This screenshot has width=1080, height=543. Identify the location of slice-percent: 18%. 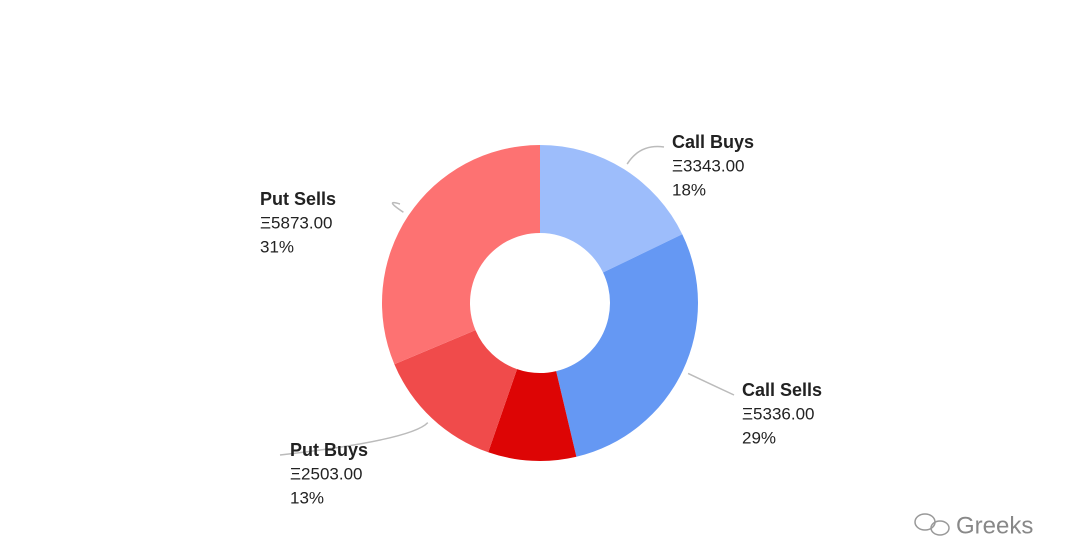
(689, 189).